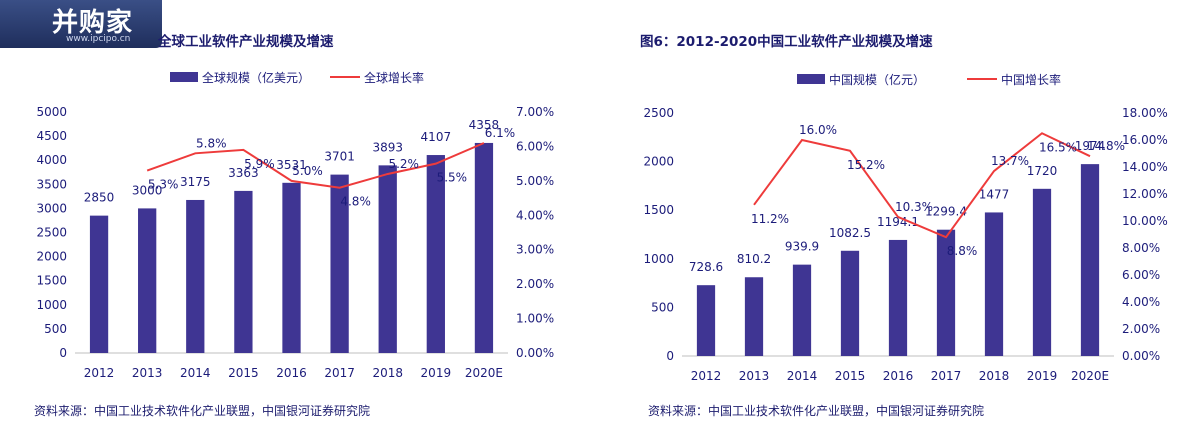  What do you see at coordinates (770, 219) in the screenshot?
I see `line-value-label: 11.2%` at bounding box center [770, 219].